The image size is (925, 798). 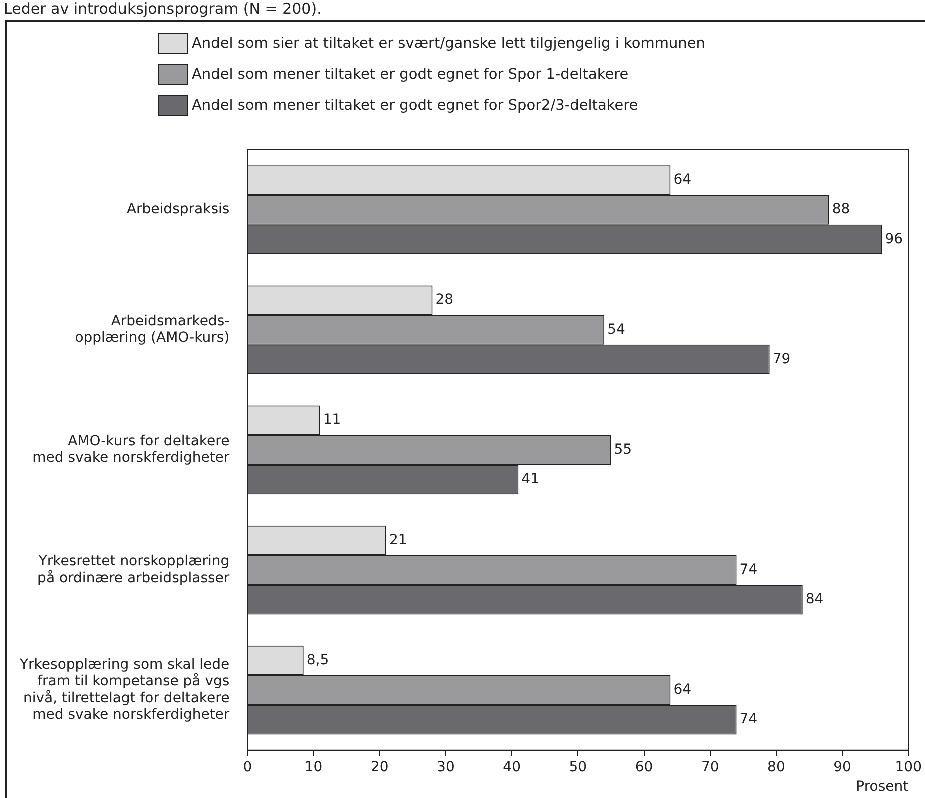 I want to click on legend-label: Andel som mener tiltaket er godt egnet for Spor2/3-deltakere, so click(x=415, y=106).